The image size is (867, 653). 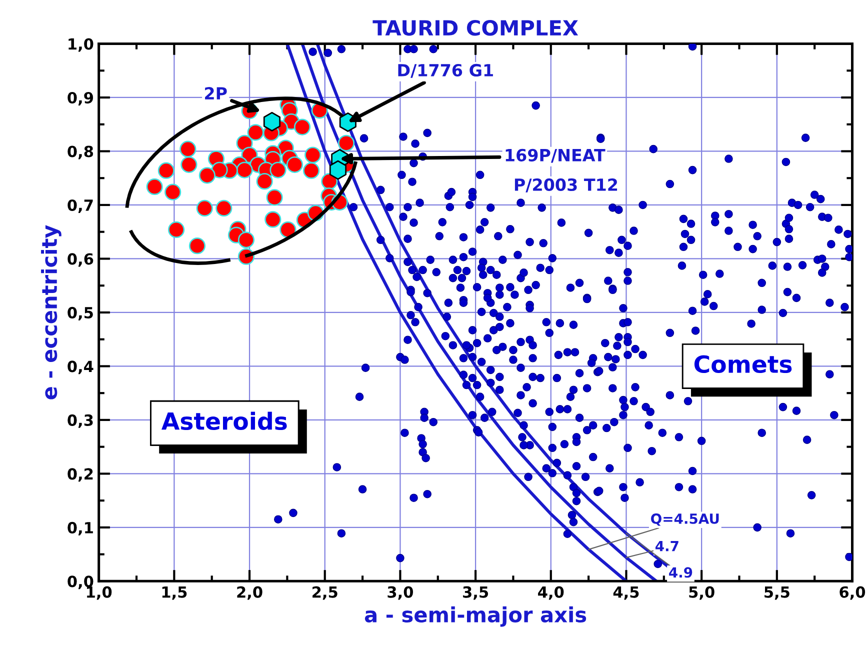 I want to click on annotation: D/1776 G1, so click(x=445, y=71).